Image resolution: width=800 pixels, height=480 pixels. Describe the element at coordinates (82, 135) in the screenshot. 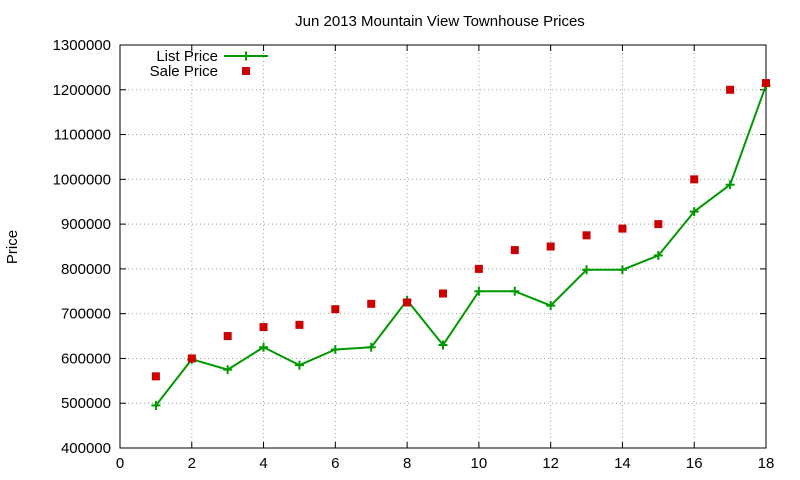

I see `y-tick-label: 1100000` at that location.